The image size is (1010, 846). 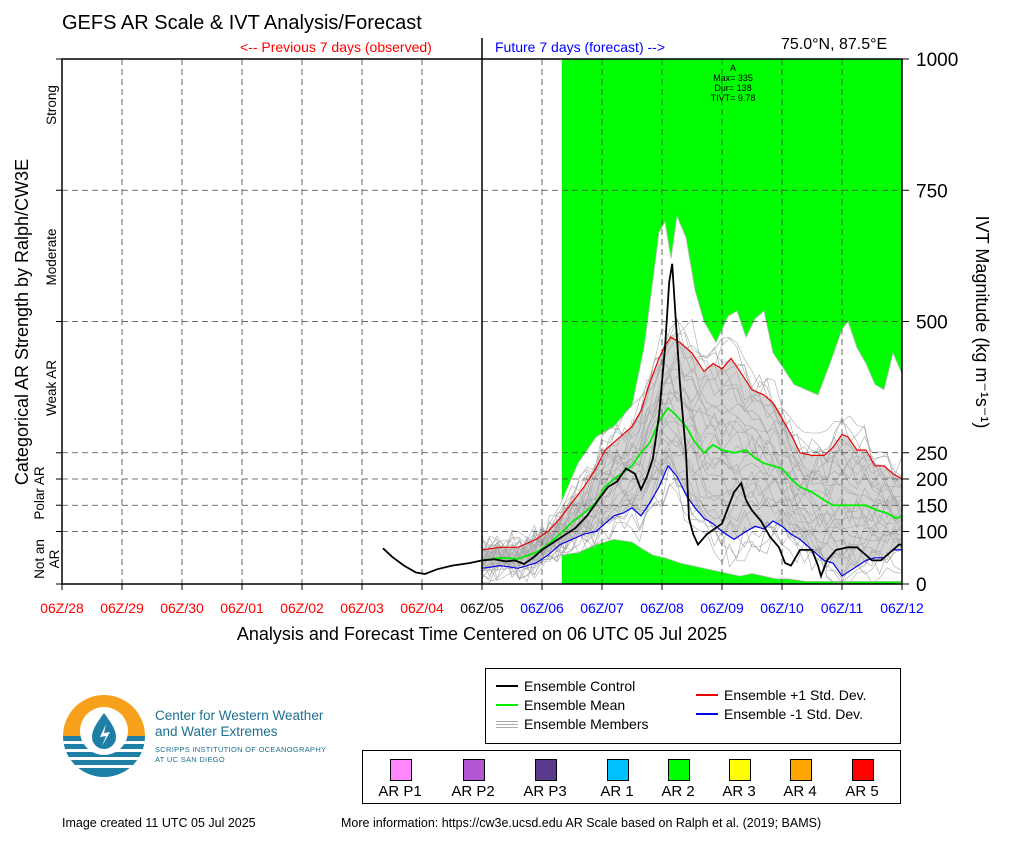 What do you see at coordinates (422, 608) in the screenshot?
I see `x-tick-label: 06Z/04` at bounding box center [422, 608].